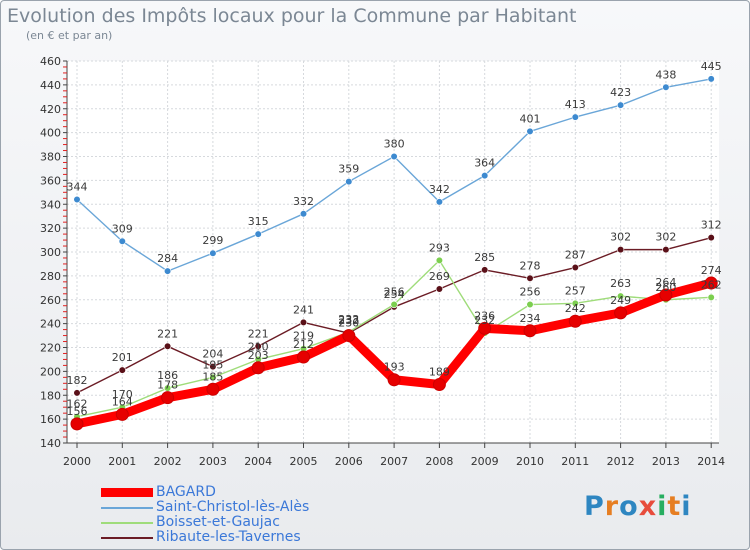  I want to click on data-label-bagard: 249, so click(620, 300).